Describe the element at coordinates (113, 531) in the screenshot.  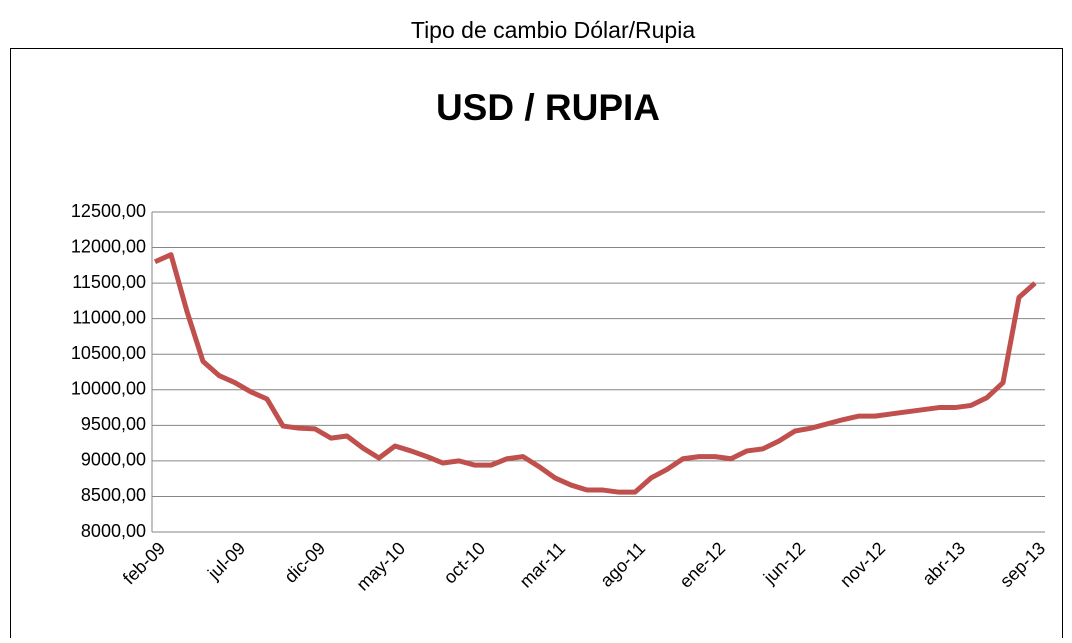
I see `y-tick-label: 8000,00` at that location.